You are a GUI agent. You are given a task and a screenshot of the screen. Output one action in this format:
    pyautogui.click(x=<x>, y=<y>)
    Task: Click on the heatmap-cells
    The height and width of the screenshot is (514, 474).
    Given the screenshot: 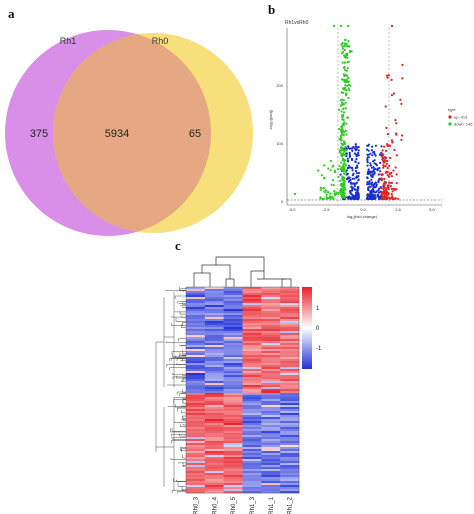 What is the action you would take?
    pyautogui.click(x=243, y=390)
    